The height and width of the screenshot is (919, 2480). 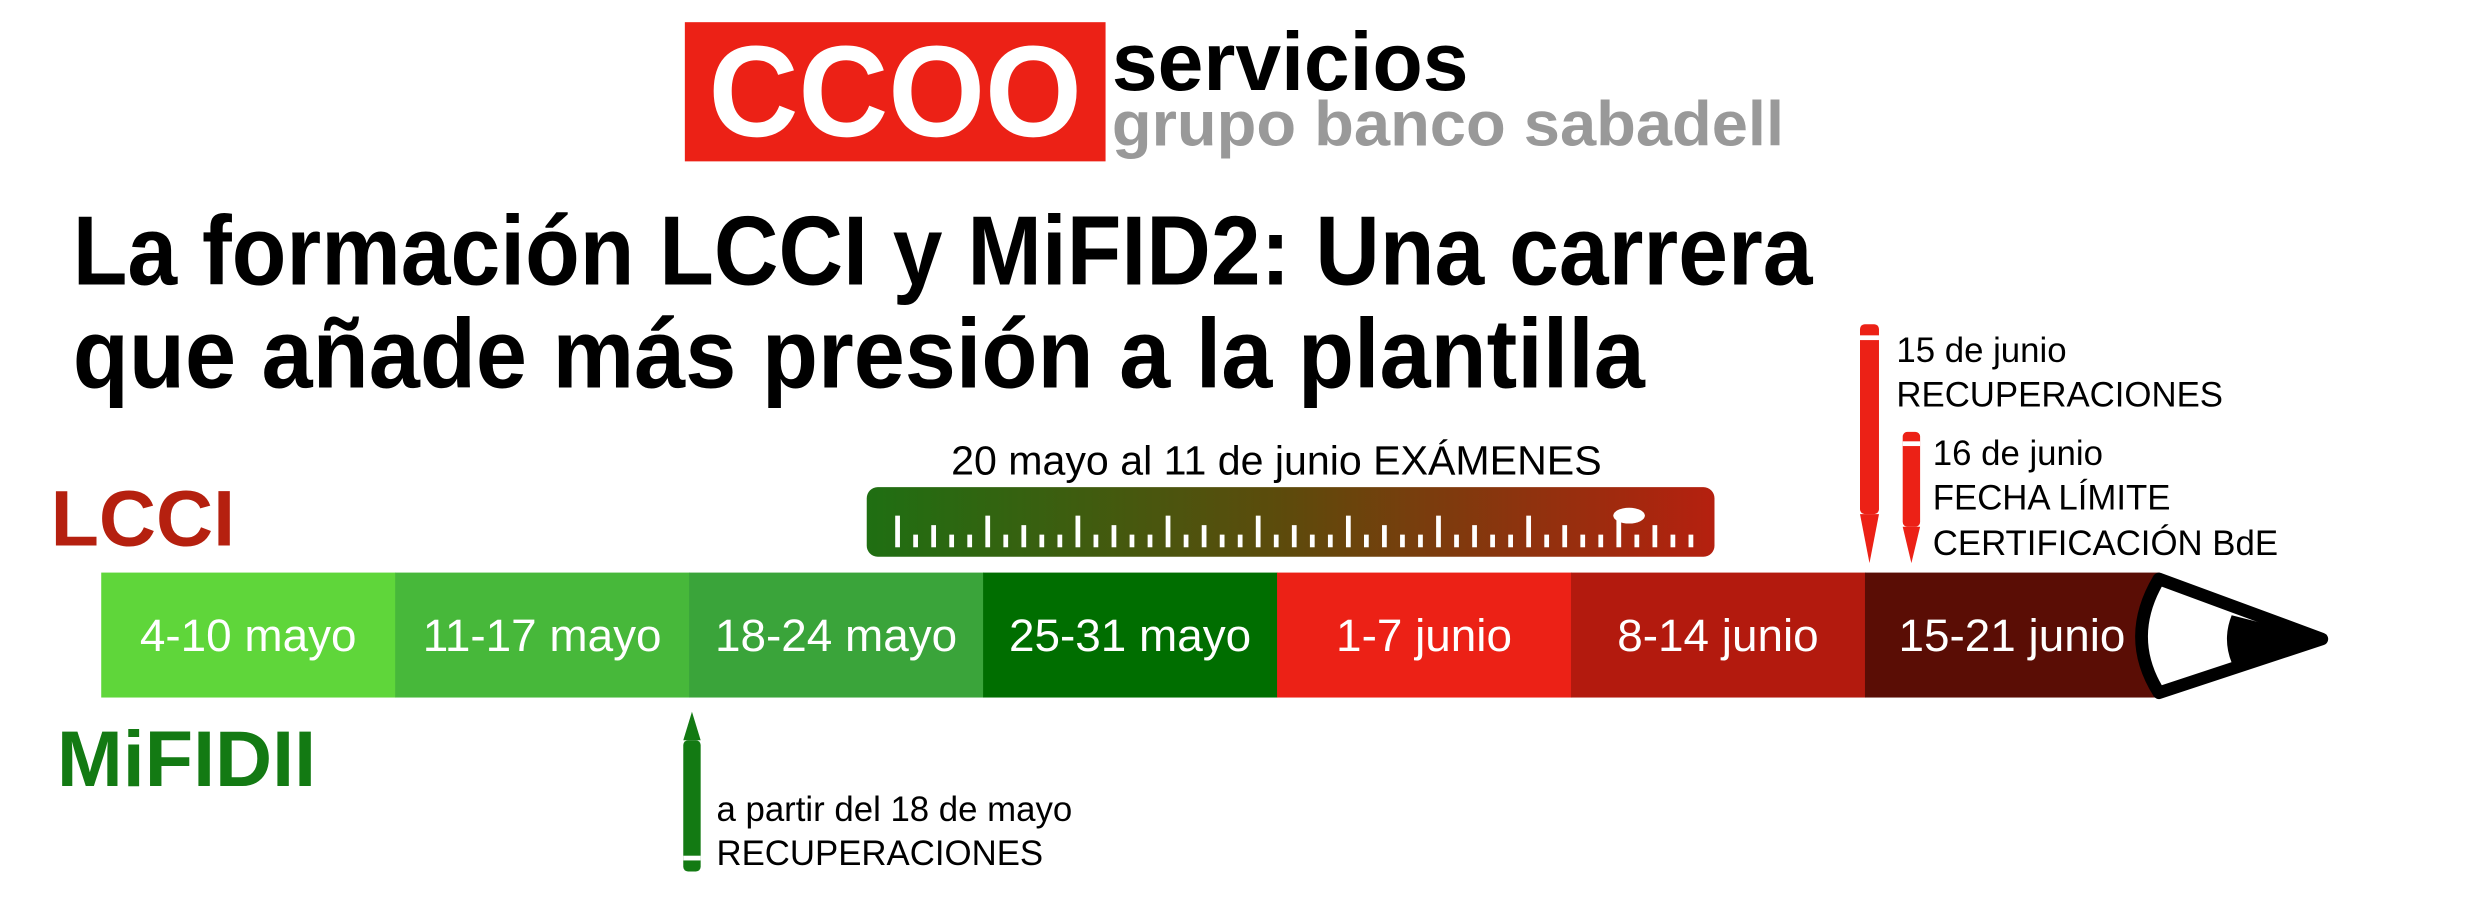 What do you see at coordinates (1276, 461) in the screenshot?
I see `exam-label: 20 mayo al 11 de junio EXÁMENES` at bounding box center [1276, 461].